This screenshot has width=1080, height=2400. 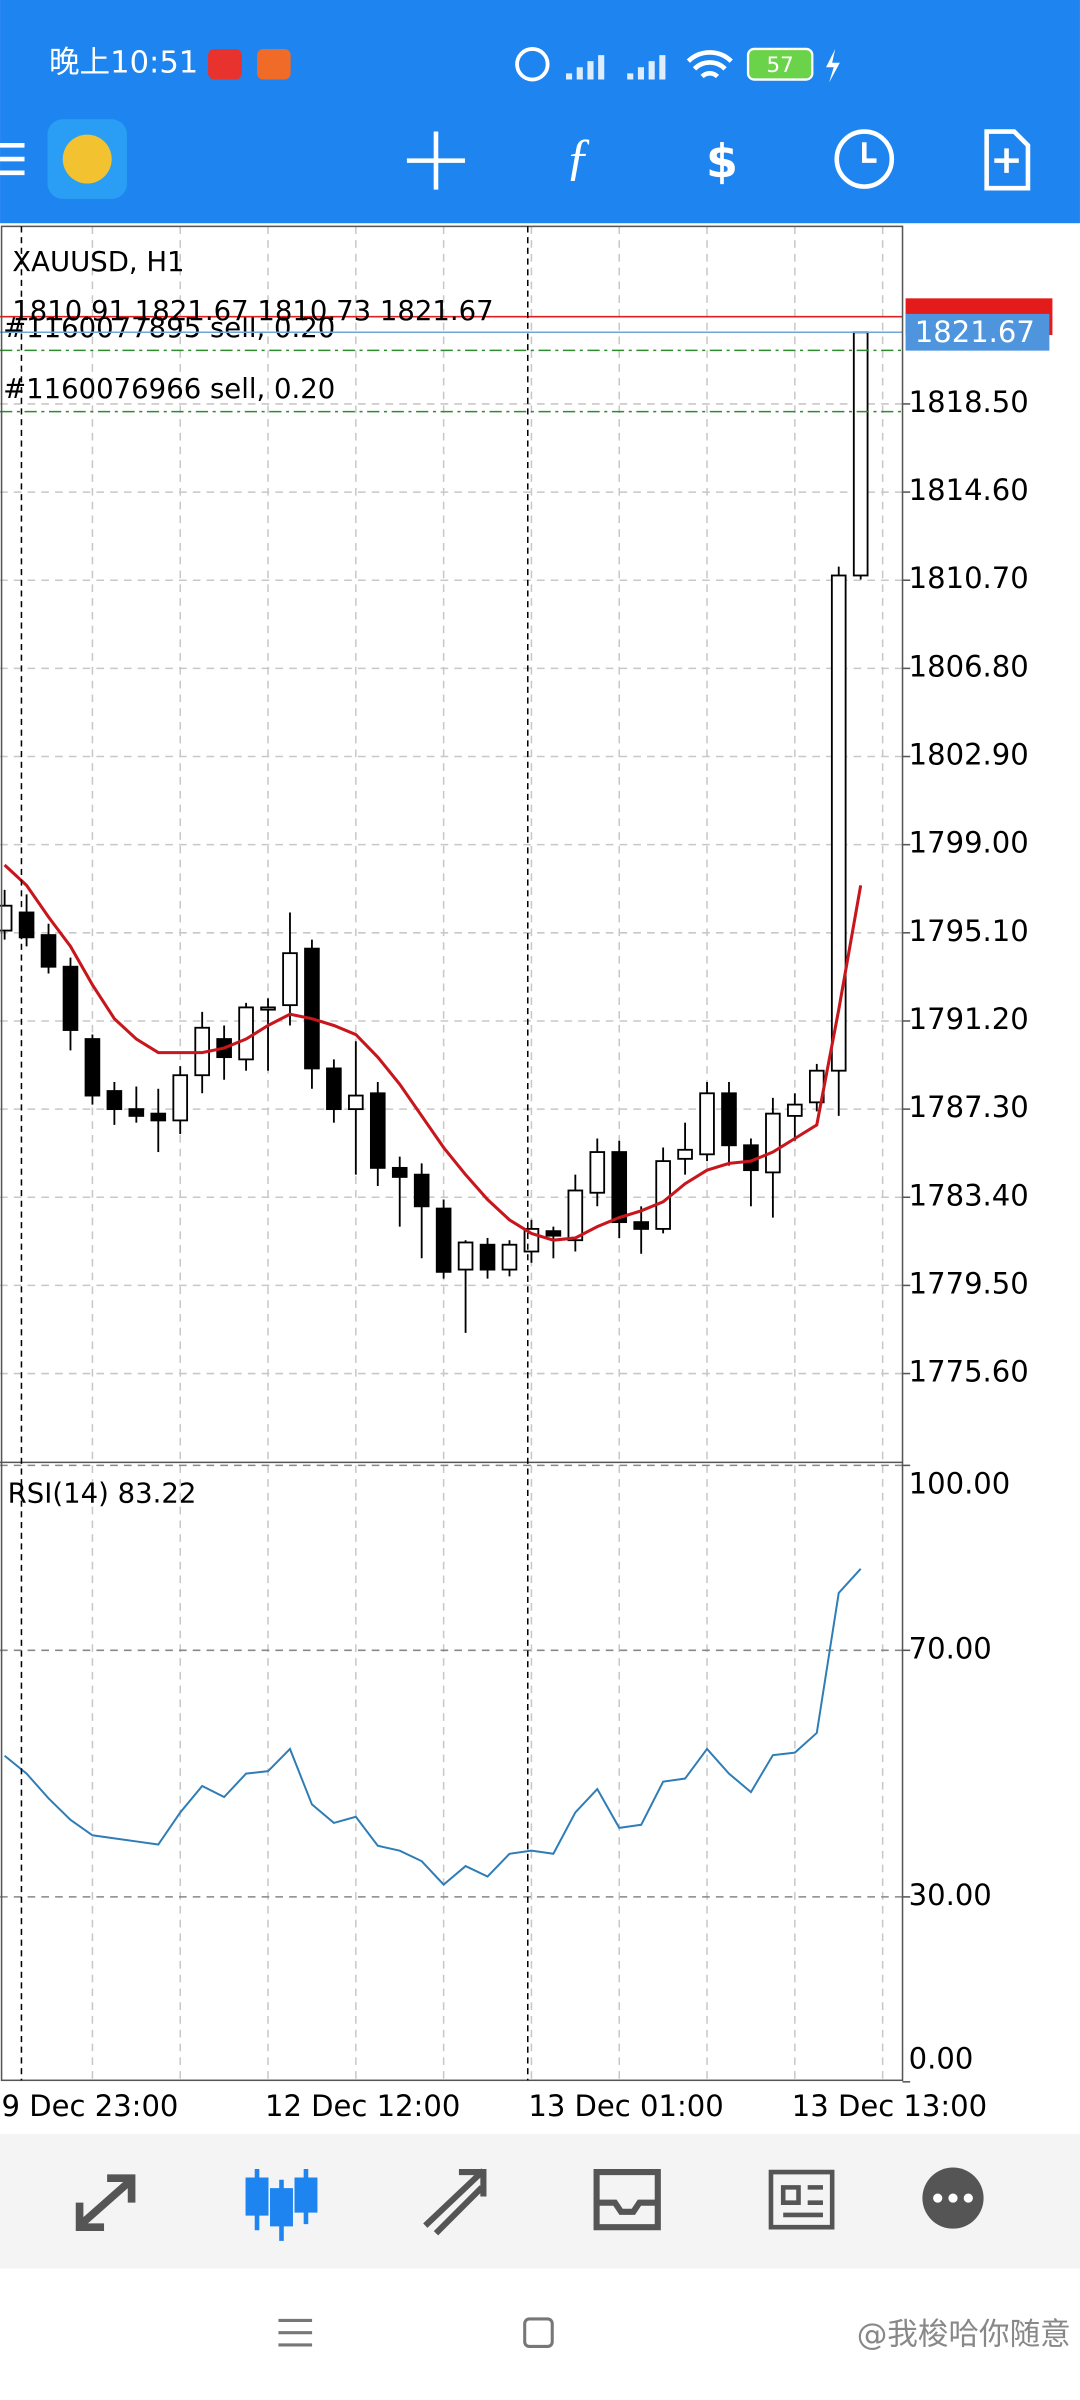 I want to click on trade-tab, so click(x=455, y=2202).